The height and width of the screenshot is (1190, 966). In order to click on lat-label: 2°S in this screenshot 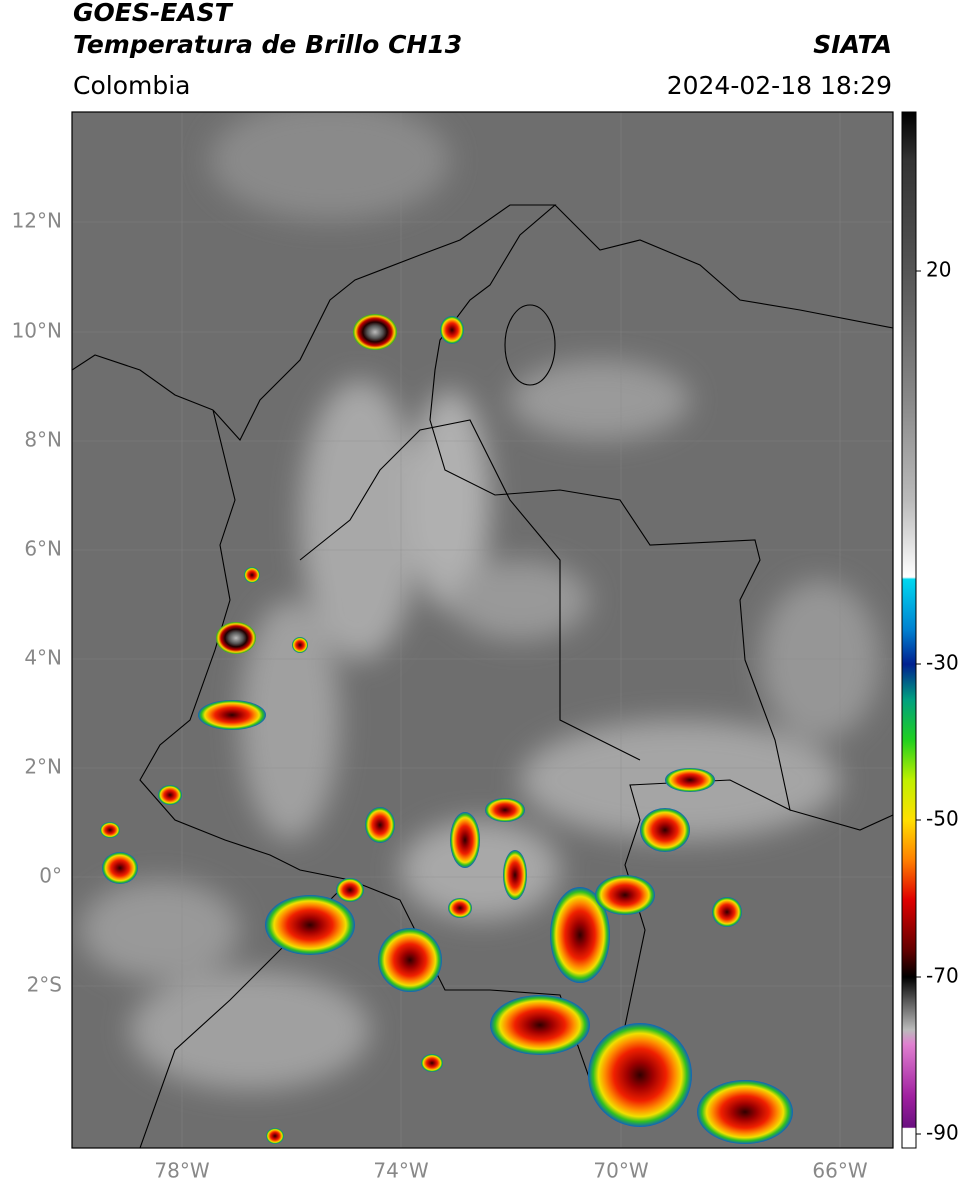, I will do `click(44, 985)`.